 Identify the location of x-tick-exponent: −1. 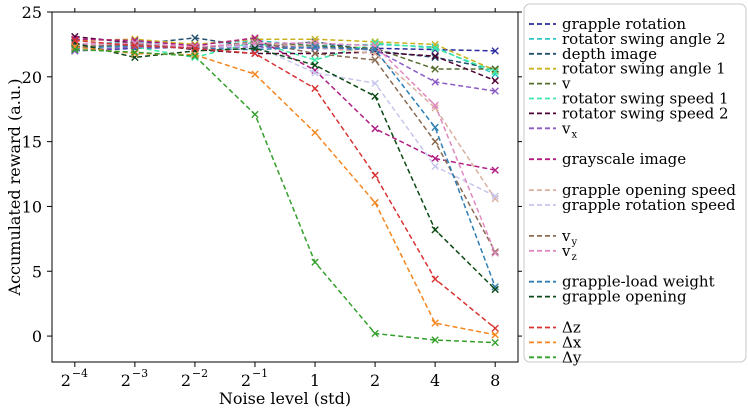
(260, 373).